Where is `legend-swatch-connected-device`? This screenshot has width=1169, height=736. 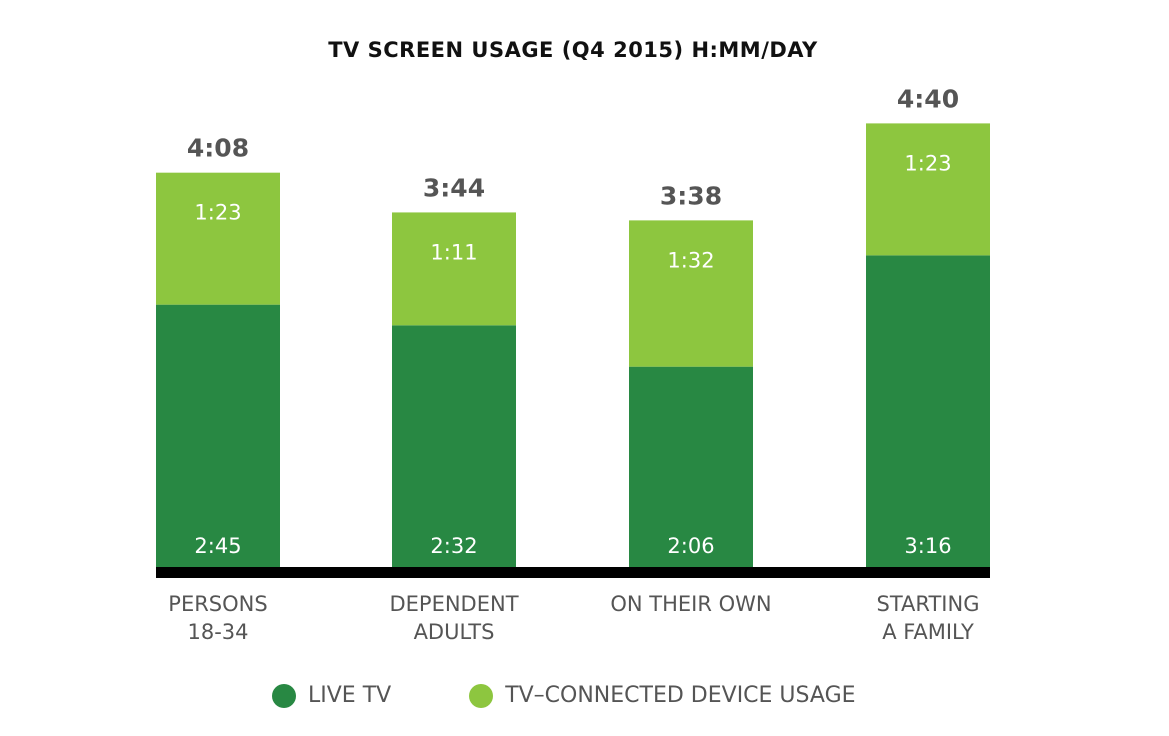 legend-swatch-connected-device is located at coordinates (481, 695).